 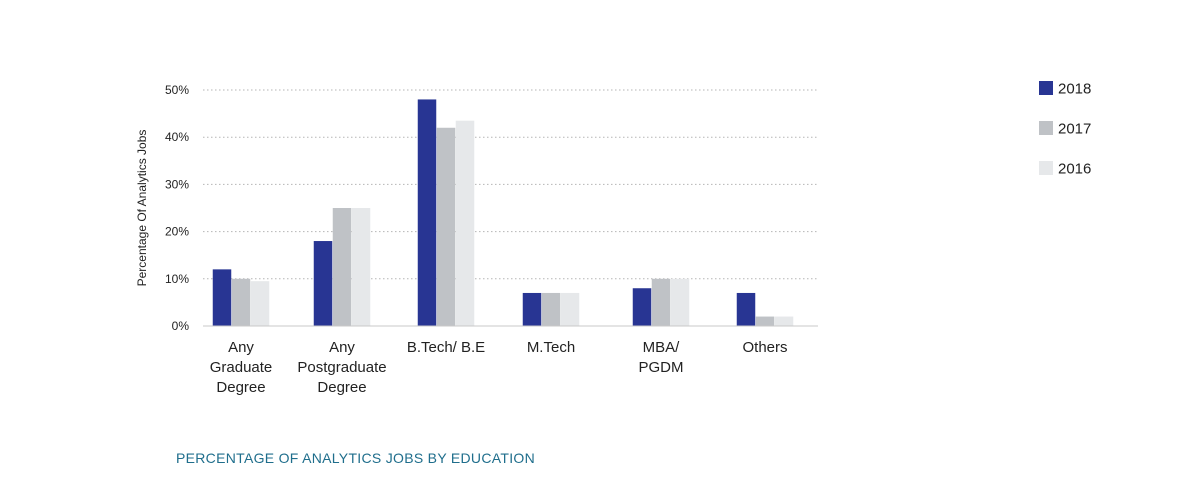 What do you see at coordinates (1046, 88) in the screenshot?
I see `legend-swatch-2018` at bounding box center [1046, 88].